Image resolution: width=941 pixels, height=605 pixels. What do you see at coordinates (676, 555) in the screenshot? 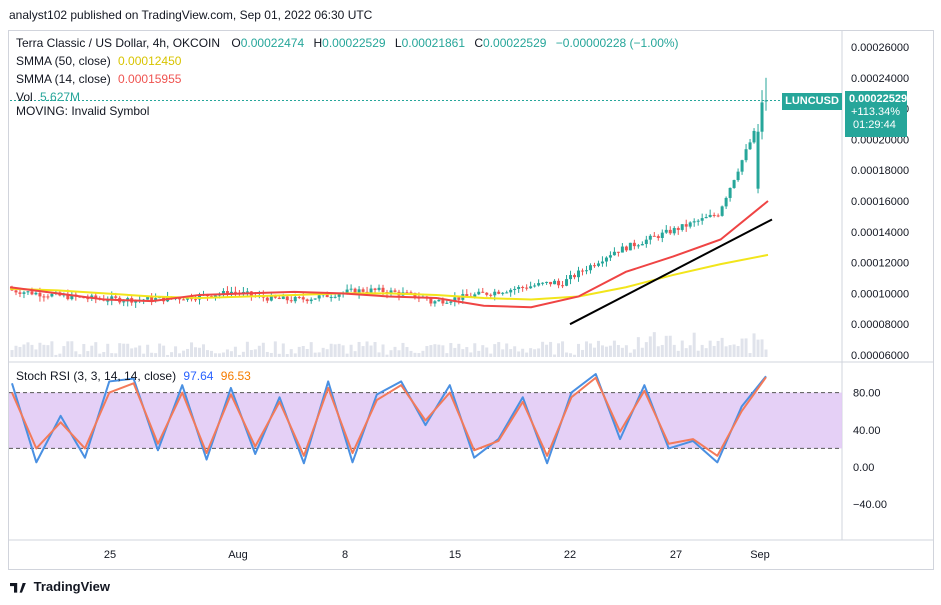
I see `time-tick-label: 27` at bounding box center [676, 555].